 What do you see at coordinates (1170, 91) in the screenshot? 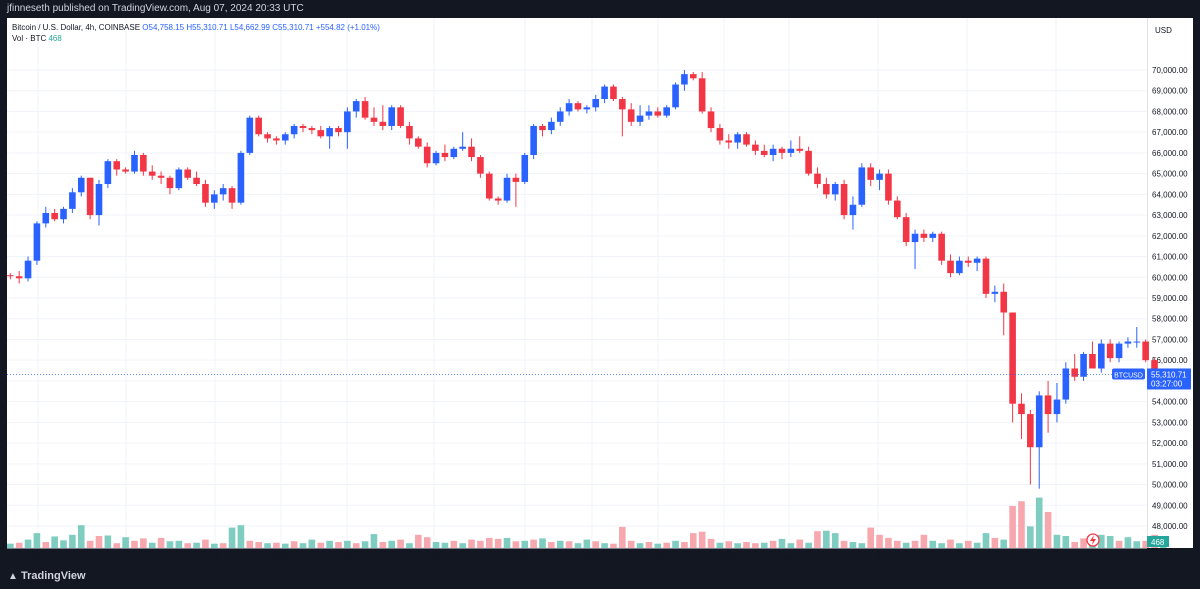
I see `price-tick-label: 69,000.00` at bounding box center [1170, 91].